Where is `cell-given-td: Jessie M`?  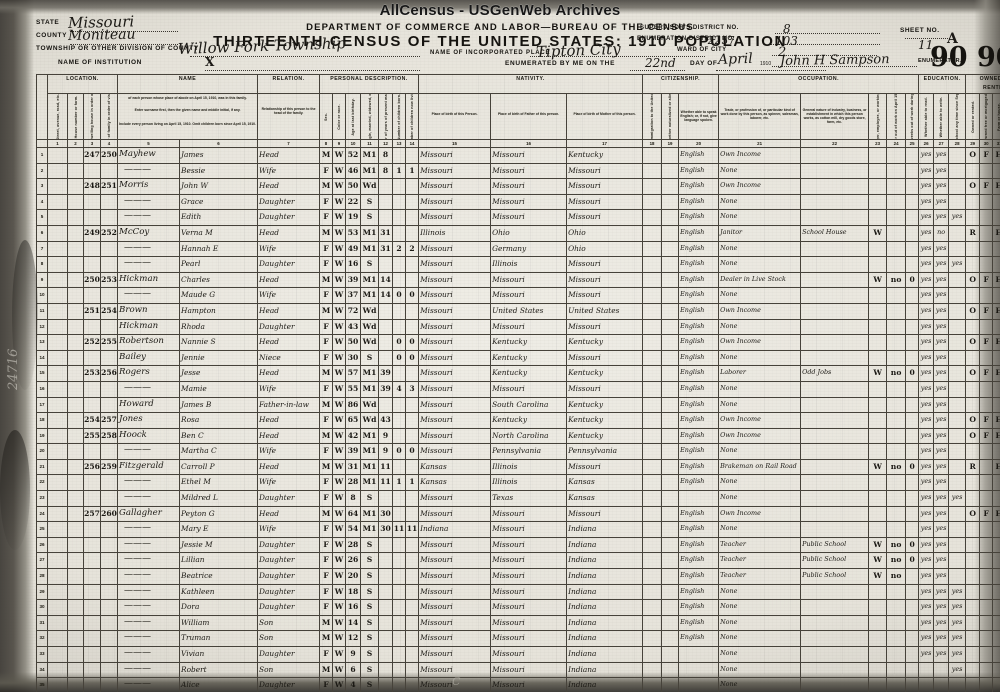
cell-given-td: Jessie M is located at coordinates (219, 545).